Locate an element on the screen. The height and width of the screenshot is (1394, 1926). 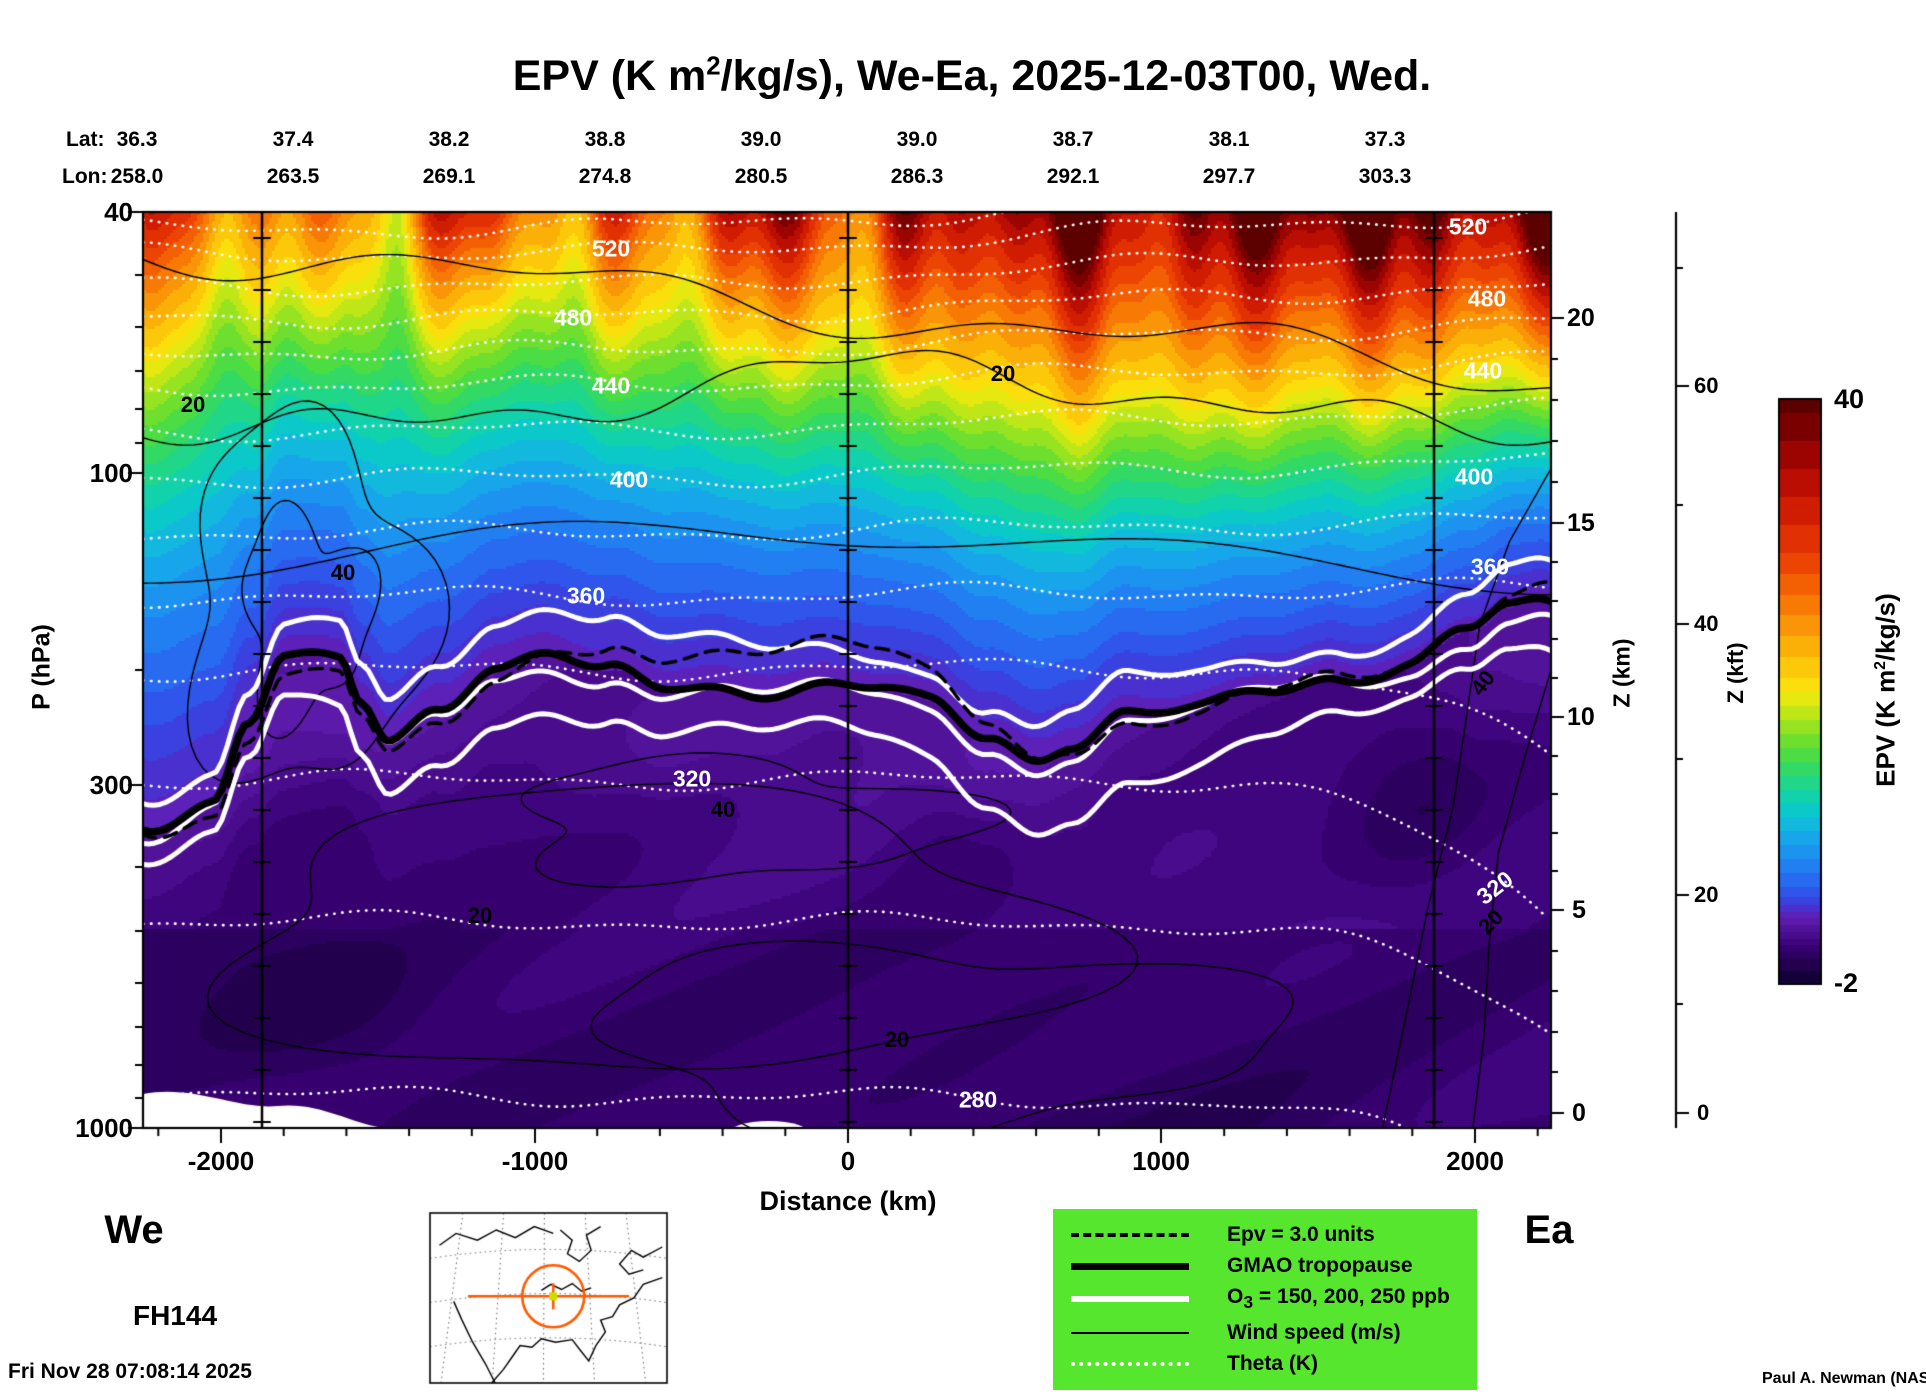
z-kft-tick: 60 is located at coordinates (1706, 385).